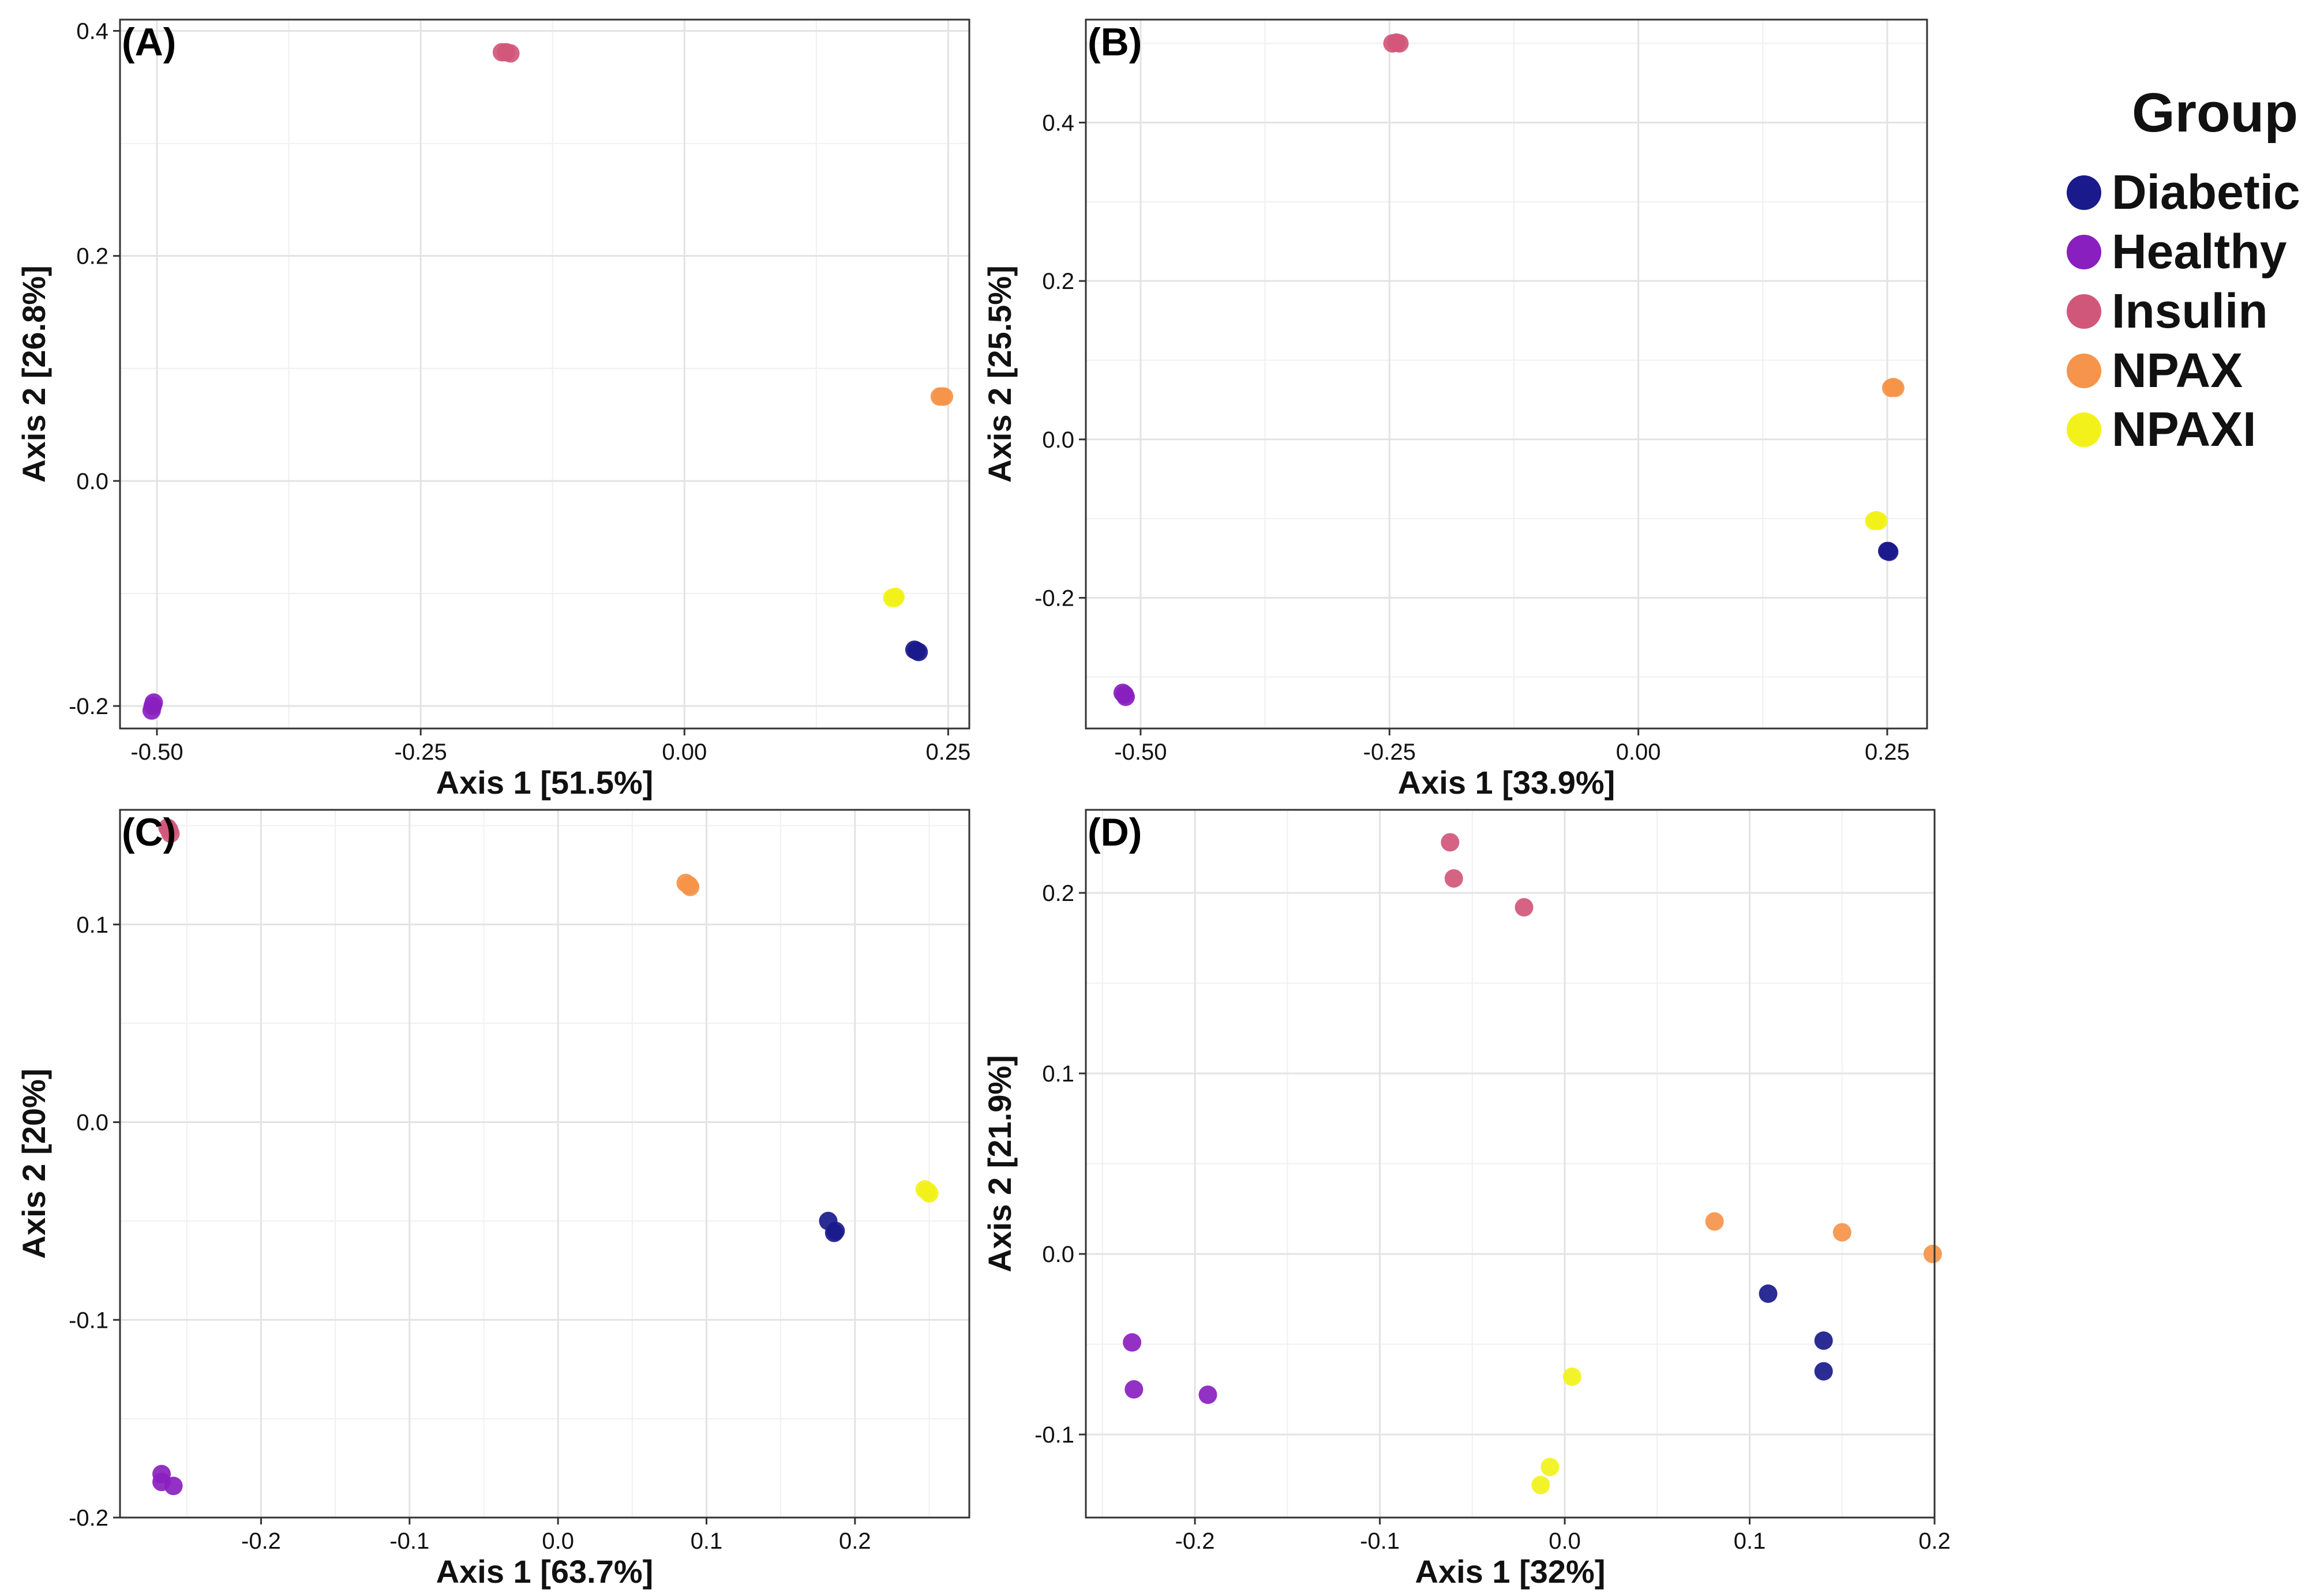 This screenshot has width=2324, height=1596. What do you see at coordinates (149, 42) in the screenshot?
I see `panel-a-label: (A)` at bounding box center [149, 42].